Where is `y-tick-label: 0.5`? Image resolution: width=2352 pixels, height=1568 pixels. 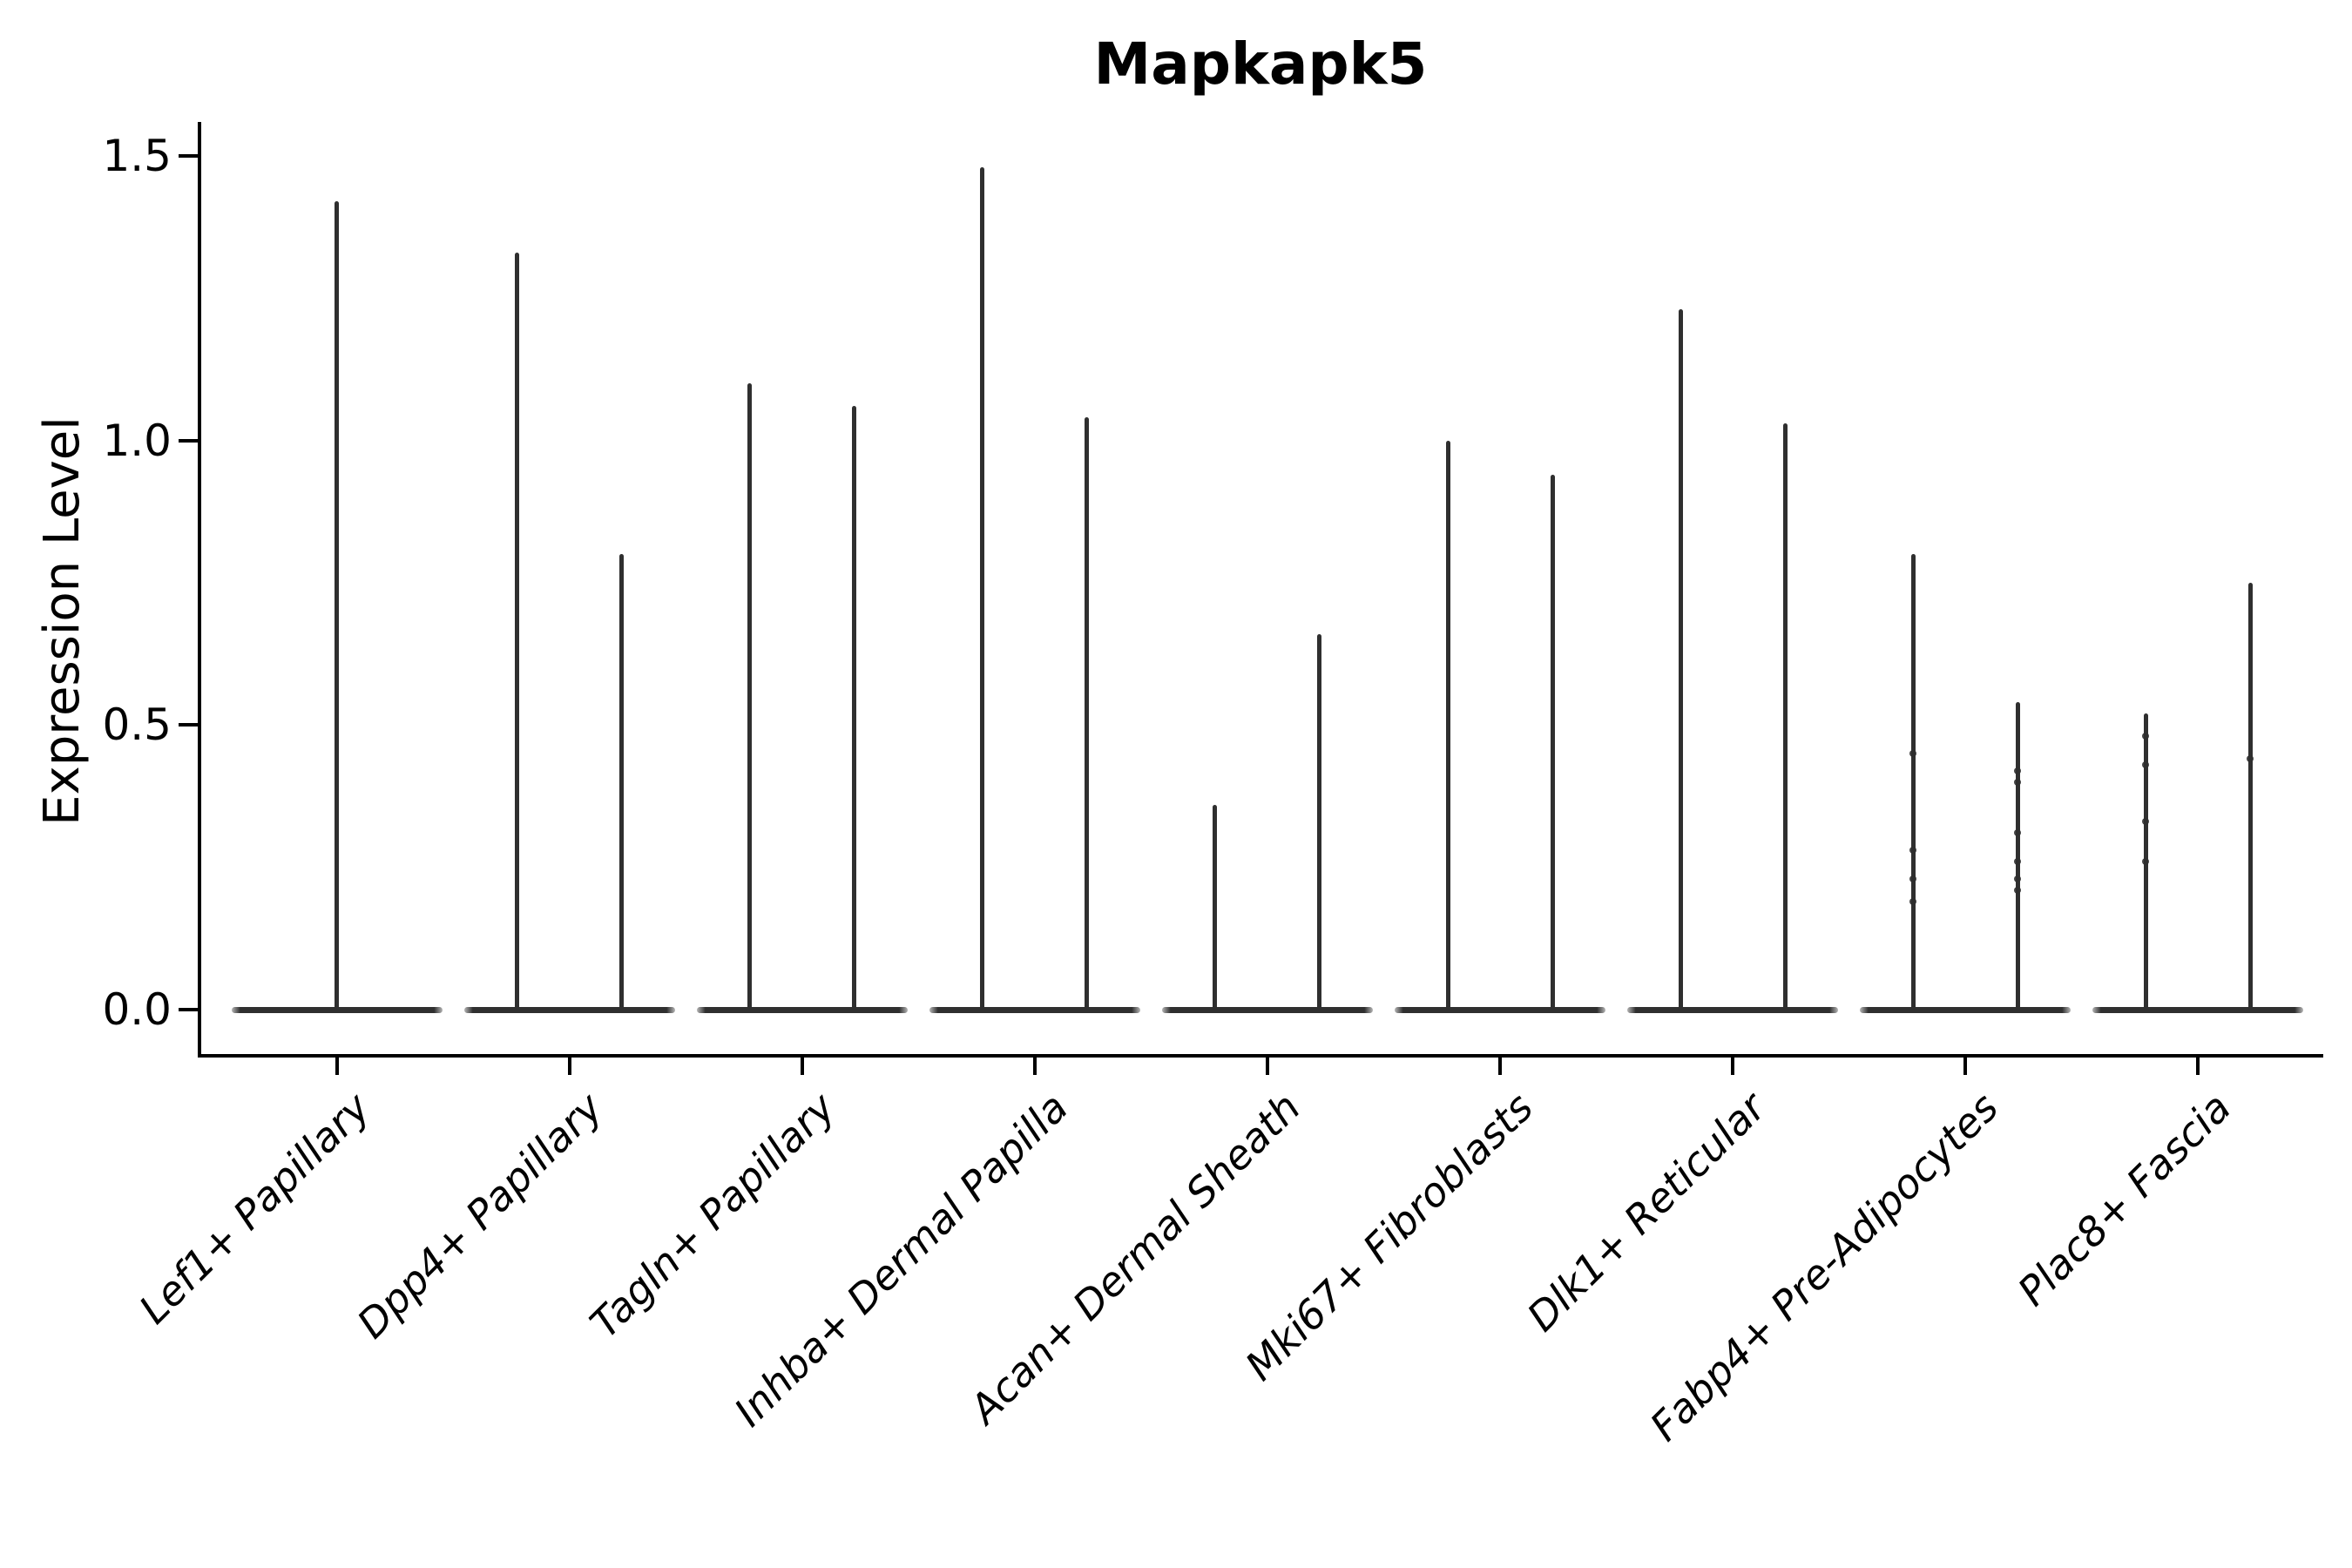
y-tick-label: 0.5 is located at coordinates (137, 726).